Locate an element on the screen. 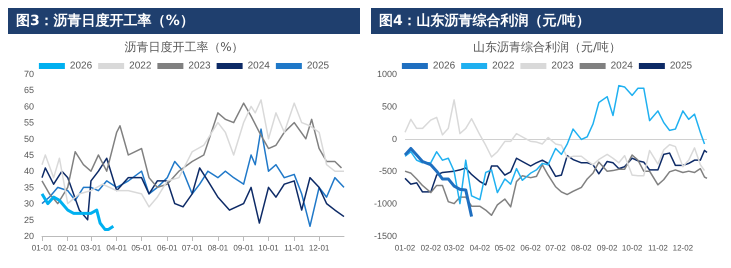  y-tick-label: 50 is located at coordinates (29, 139).